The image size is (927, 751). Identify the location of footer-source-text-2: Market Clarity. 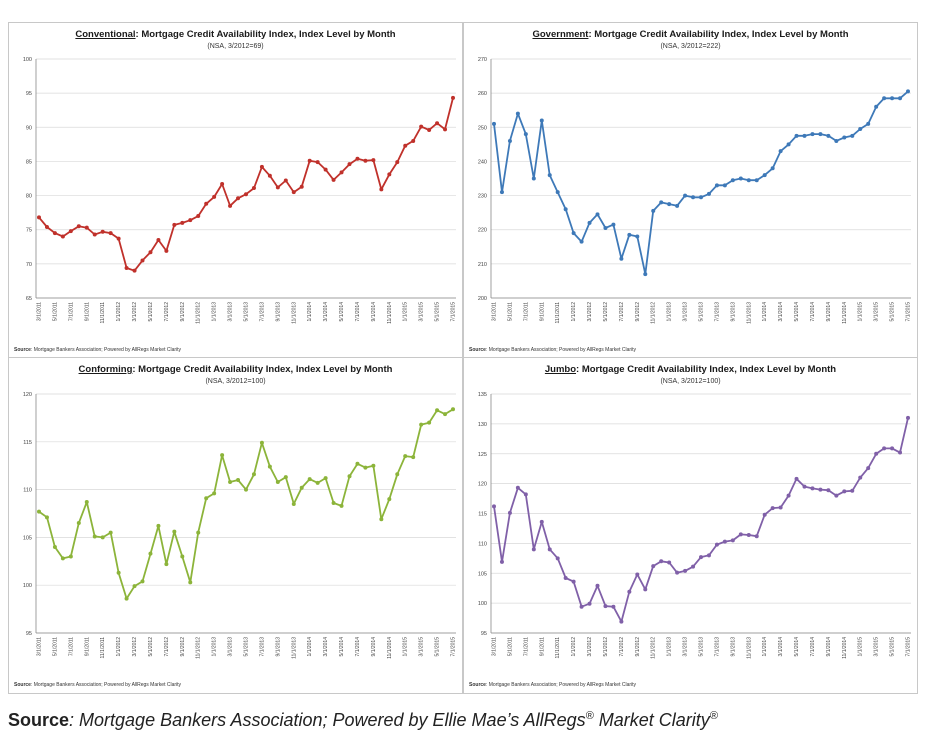
(651, 720).